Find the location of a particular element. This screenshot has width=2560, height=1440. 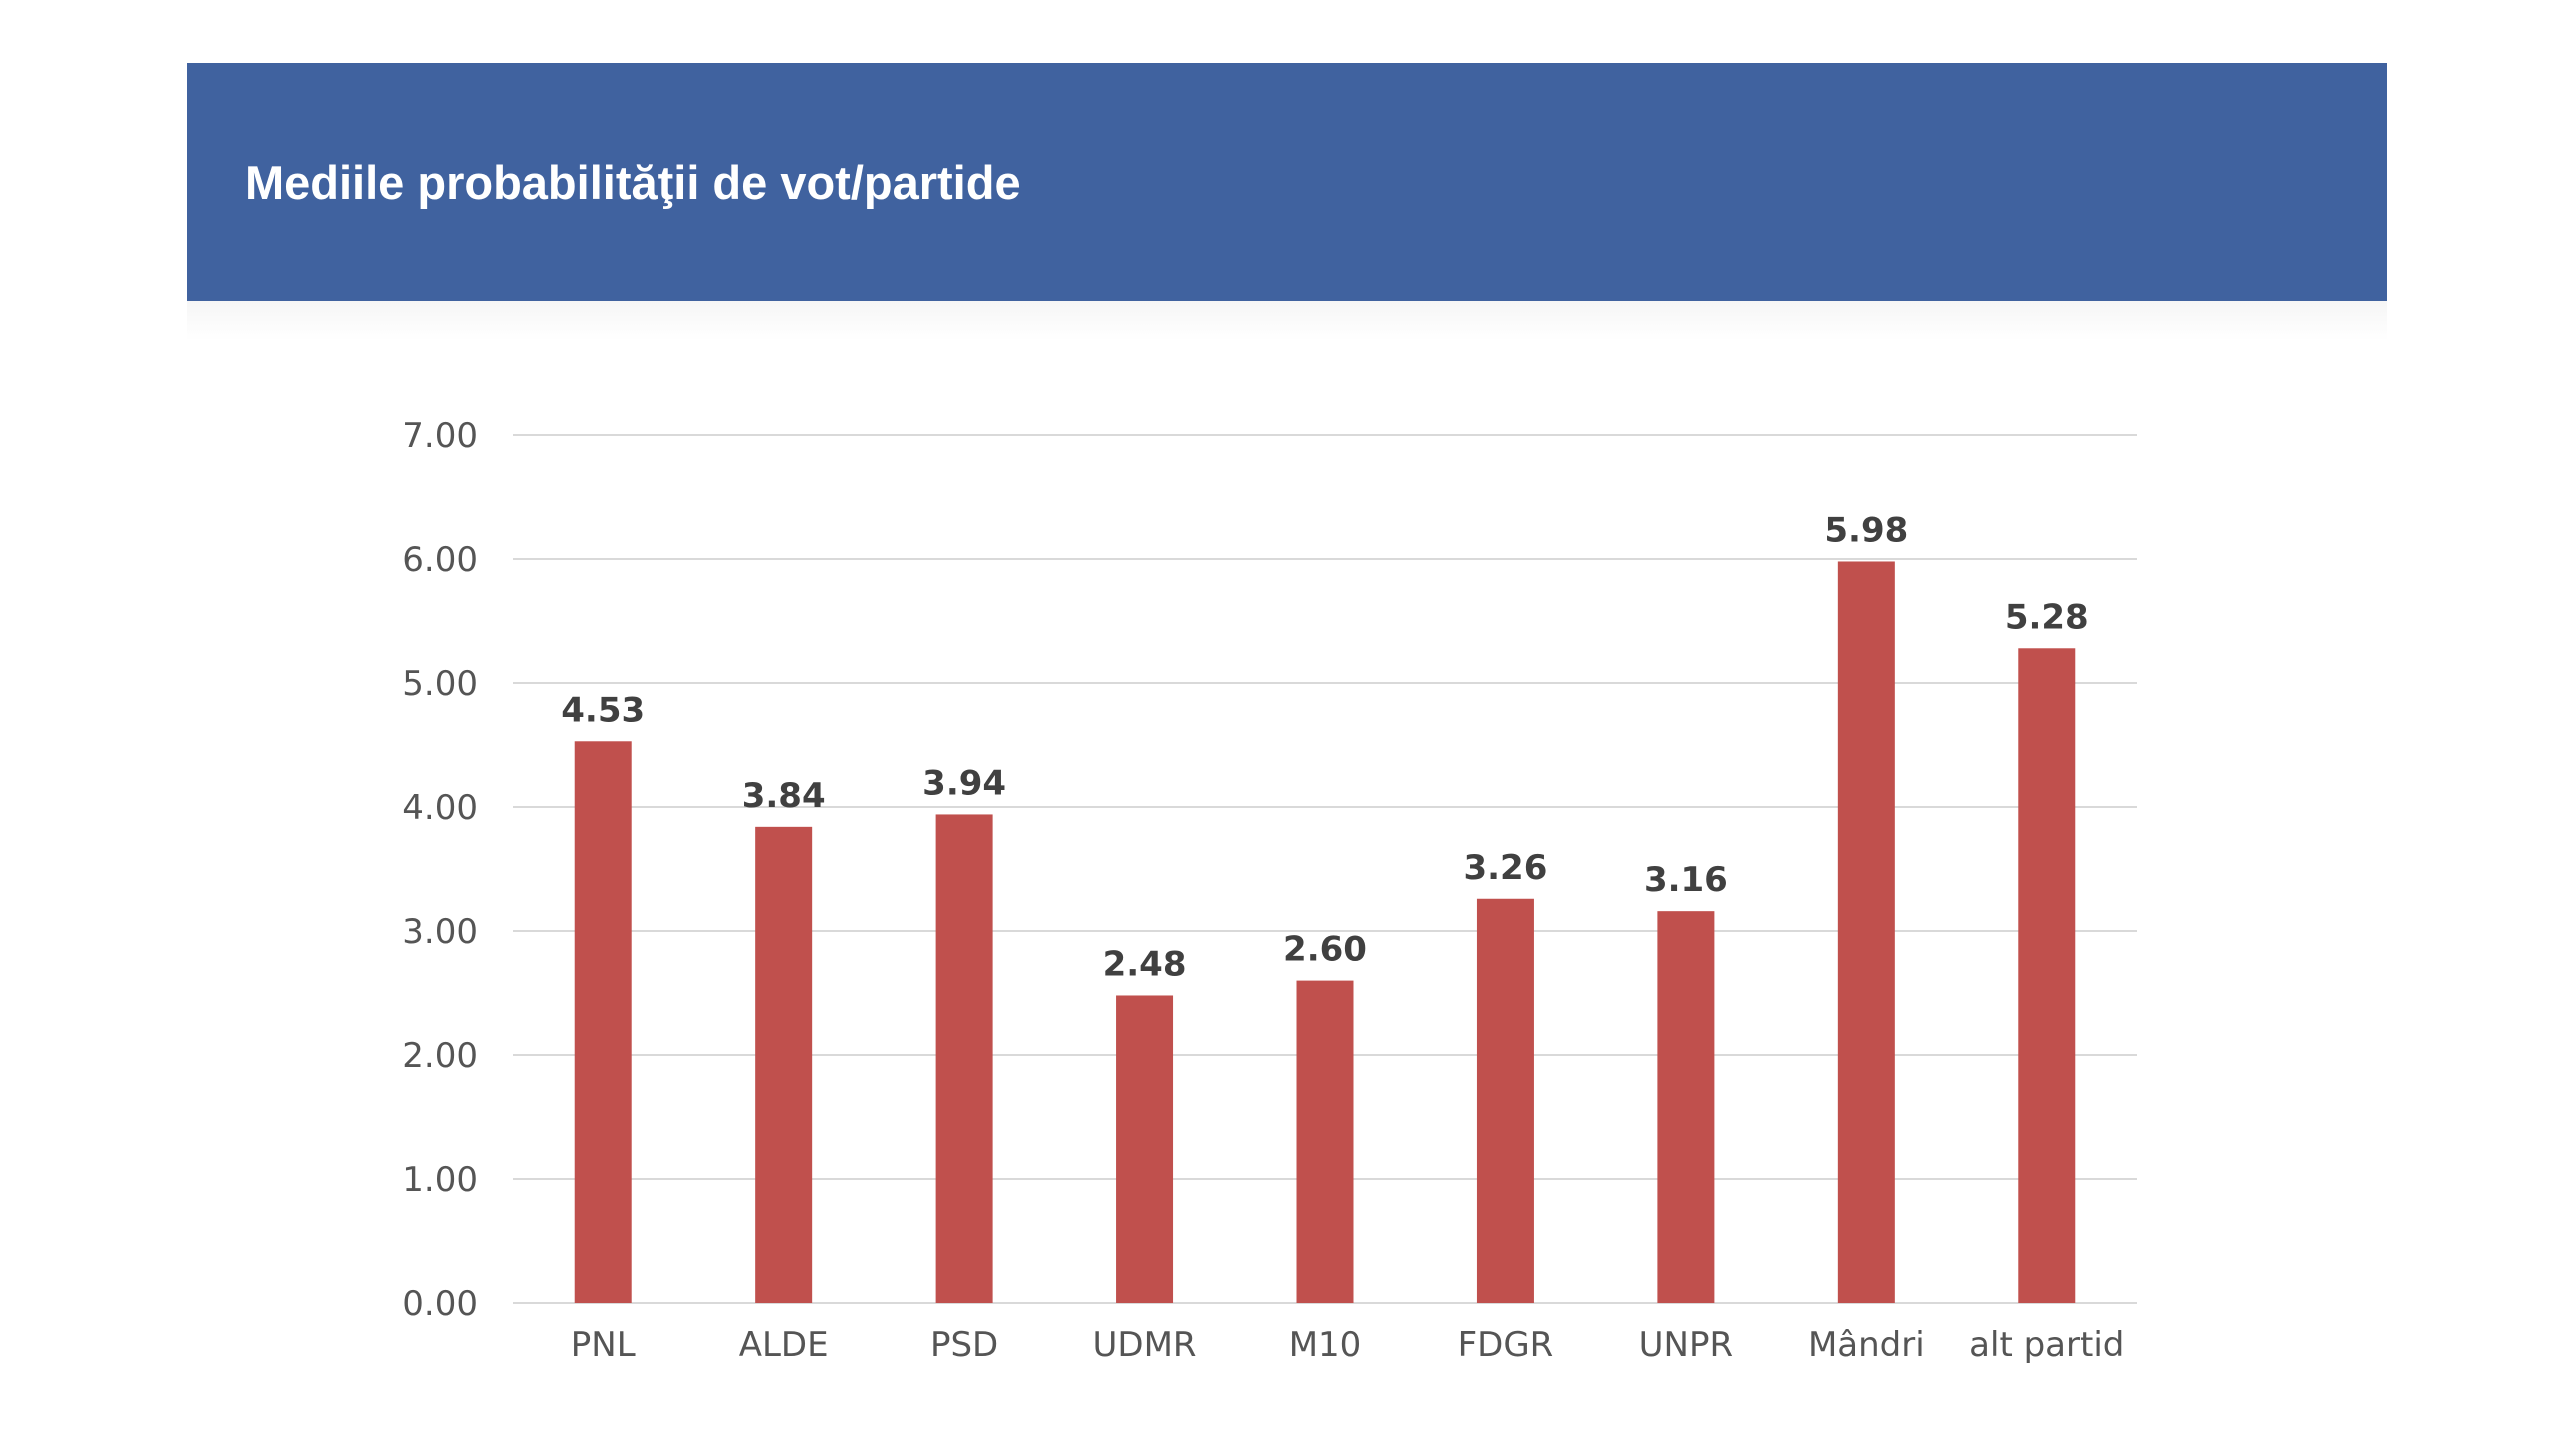

x-category-label: UDMR is located at coordinates (1145, 1345).